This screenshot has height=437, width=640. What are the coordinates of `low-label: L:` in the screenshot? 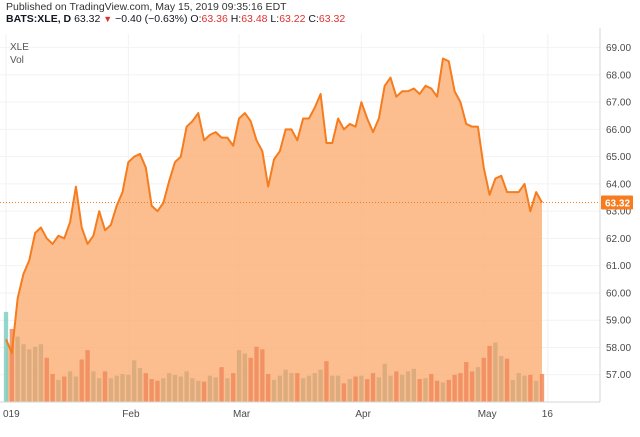 It's located at (275, 19).